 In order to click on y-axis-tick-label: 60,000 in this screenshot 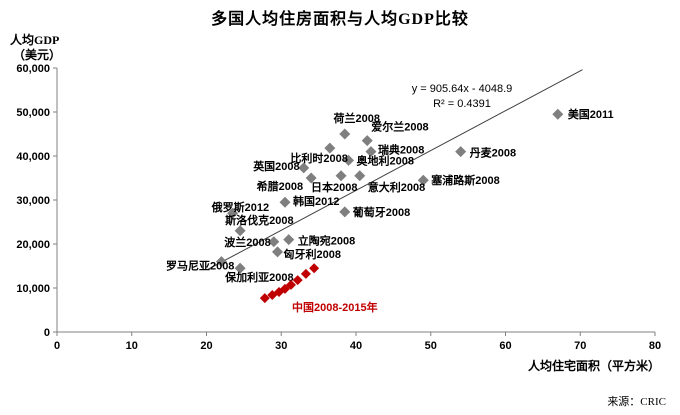, I will do `click(33, 69)`.